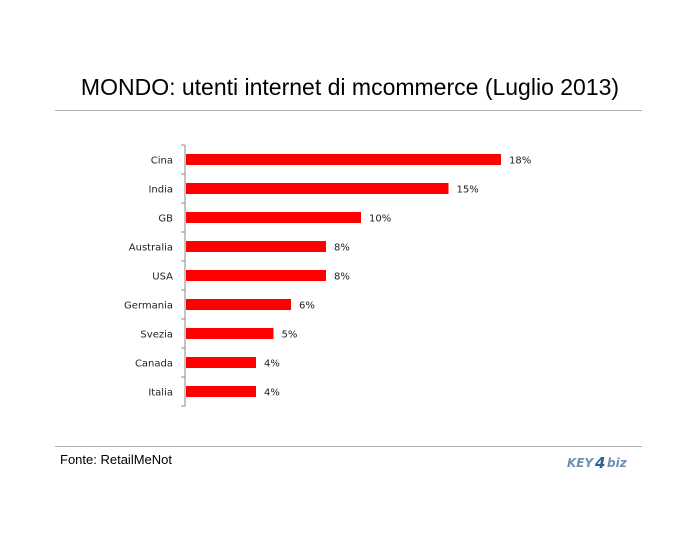 The height and width of the screenshot is (550, 700). What do you see at coordinates (348, 110) in the screenshot?
I see `title-divider` at bounding box center [348, 110].